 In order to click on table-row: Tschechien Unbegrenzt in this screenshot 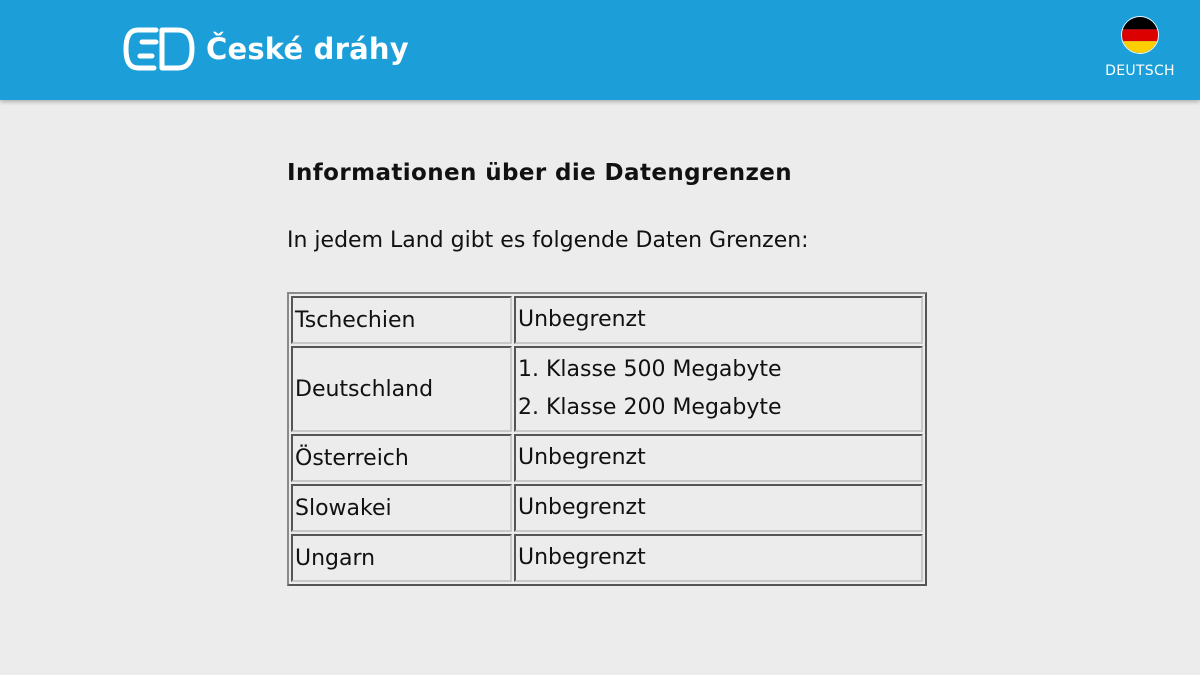, I will do `click(607, 320)`.